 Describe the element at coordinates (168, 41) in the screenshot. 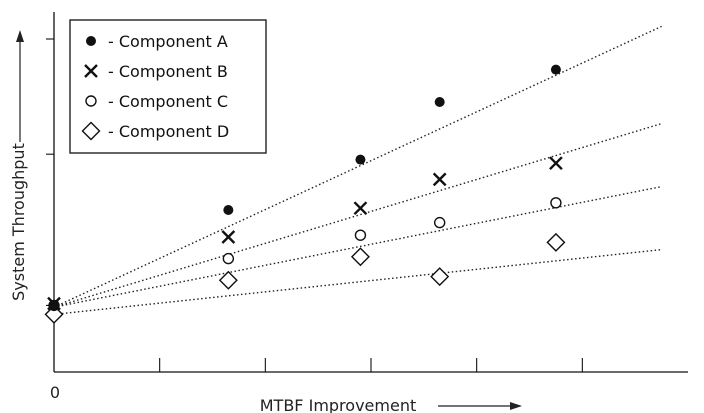

I see `legend-entry: - Component A` at that location.